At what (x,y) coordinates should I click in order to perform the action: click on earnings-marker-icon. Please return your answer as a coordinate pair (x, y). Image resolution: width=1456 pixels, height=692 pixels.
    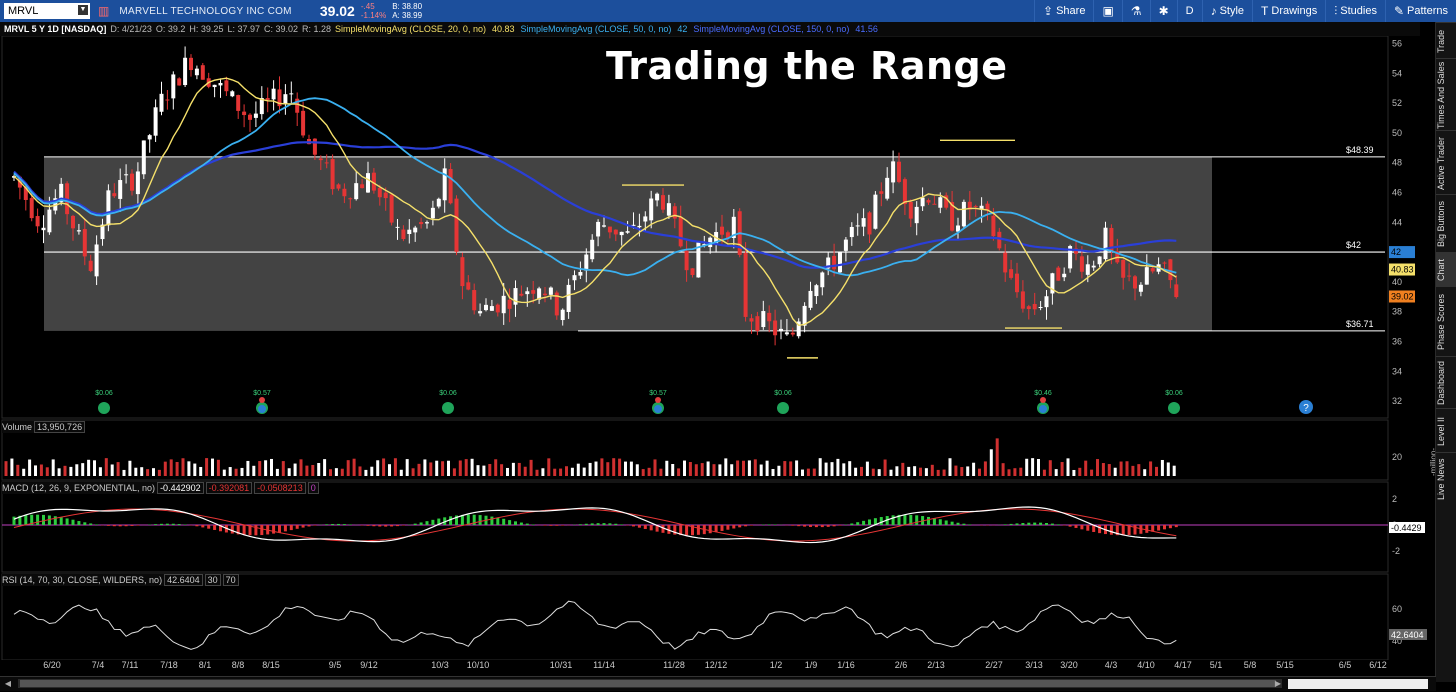
    Looking at the image, I should click on (262, 409).